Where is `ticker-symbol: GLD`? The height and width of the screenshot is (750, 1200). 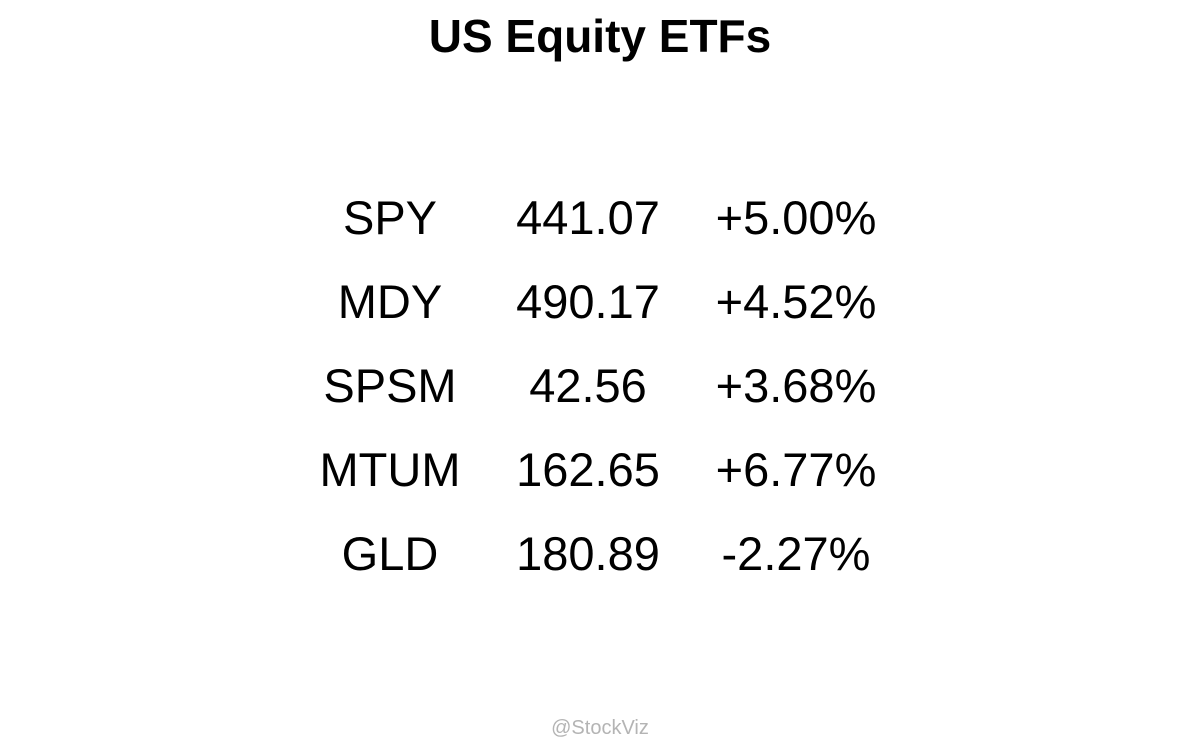
ticker-symbol: GLD is located at coordinates (390, 553).